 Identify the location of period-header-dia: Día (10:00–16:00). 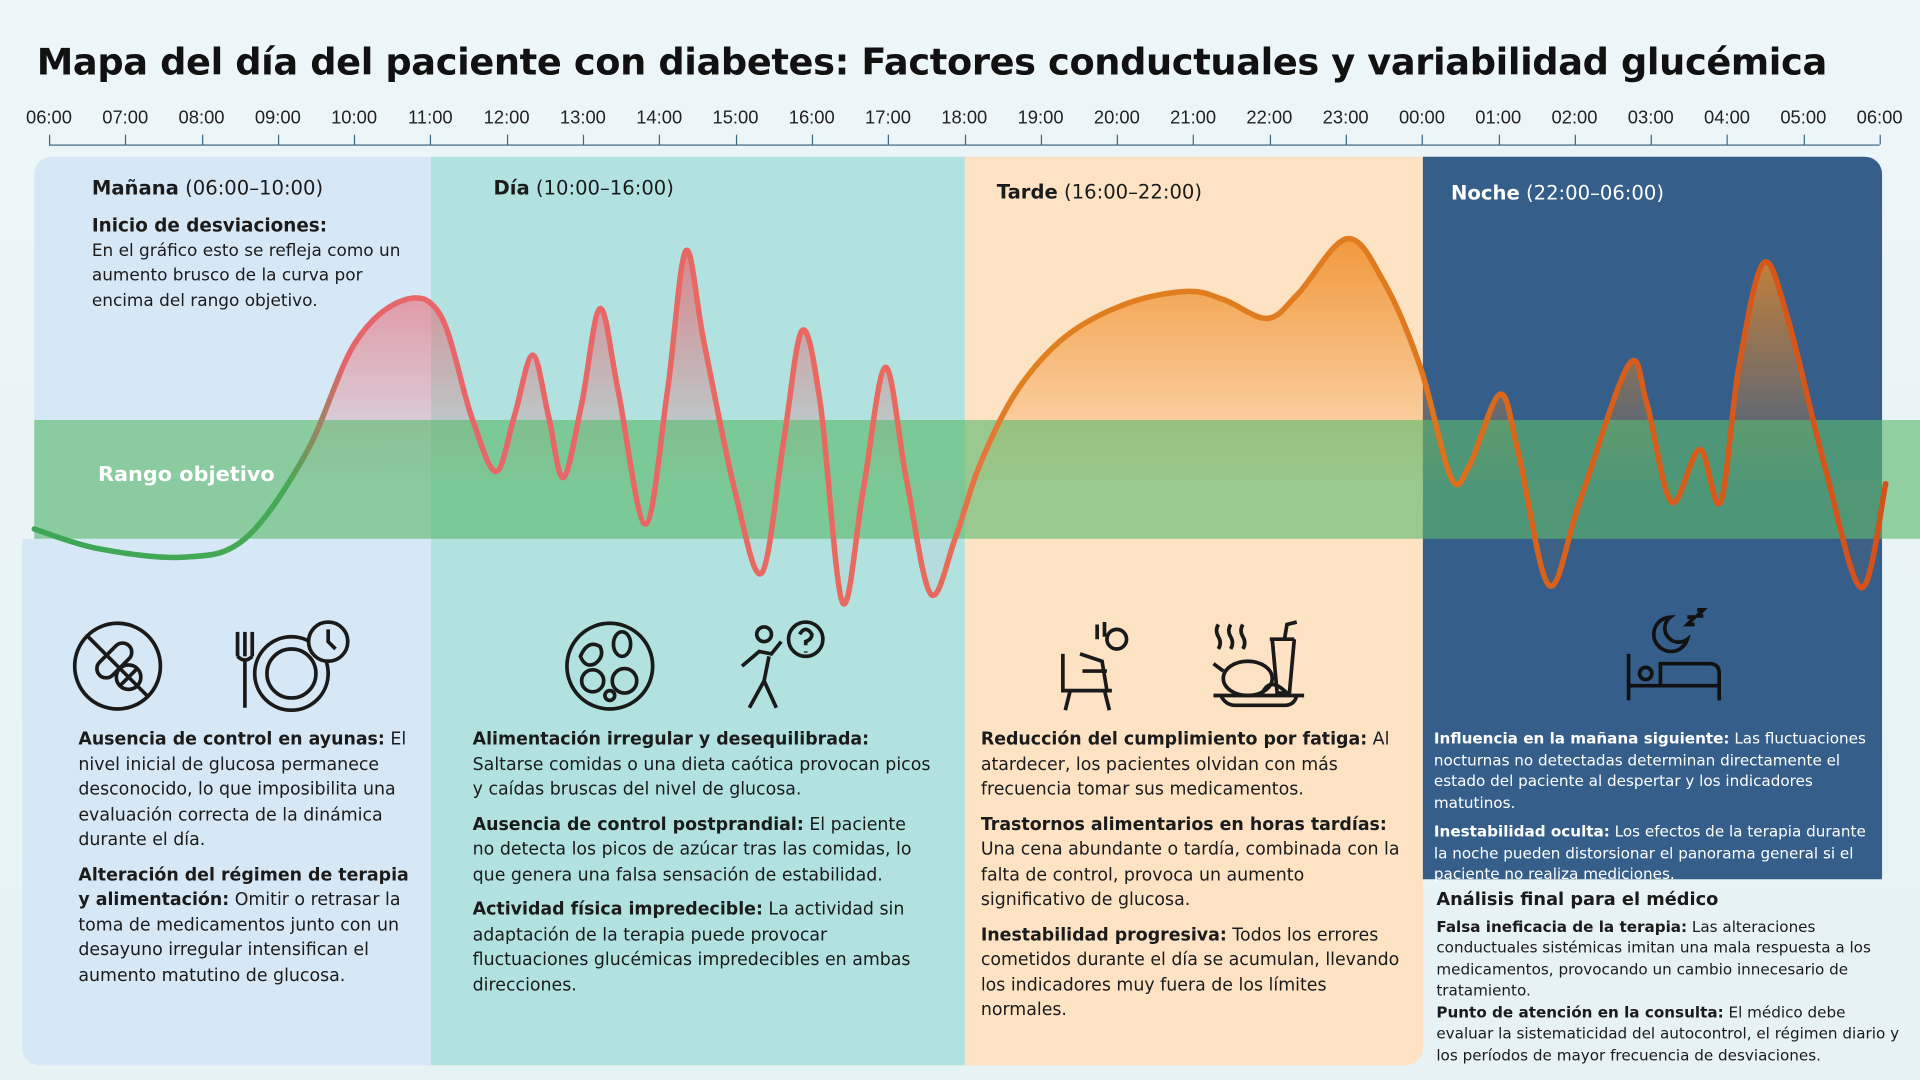
(583, 187).